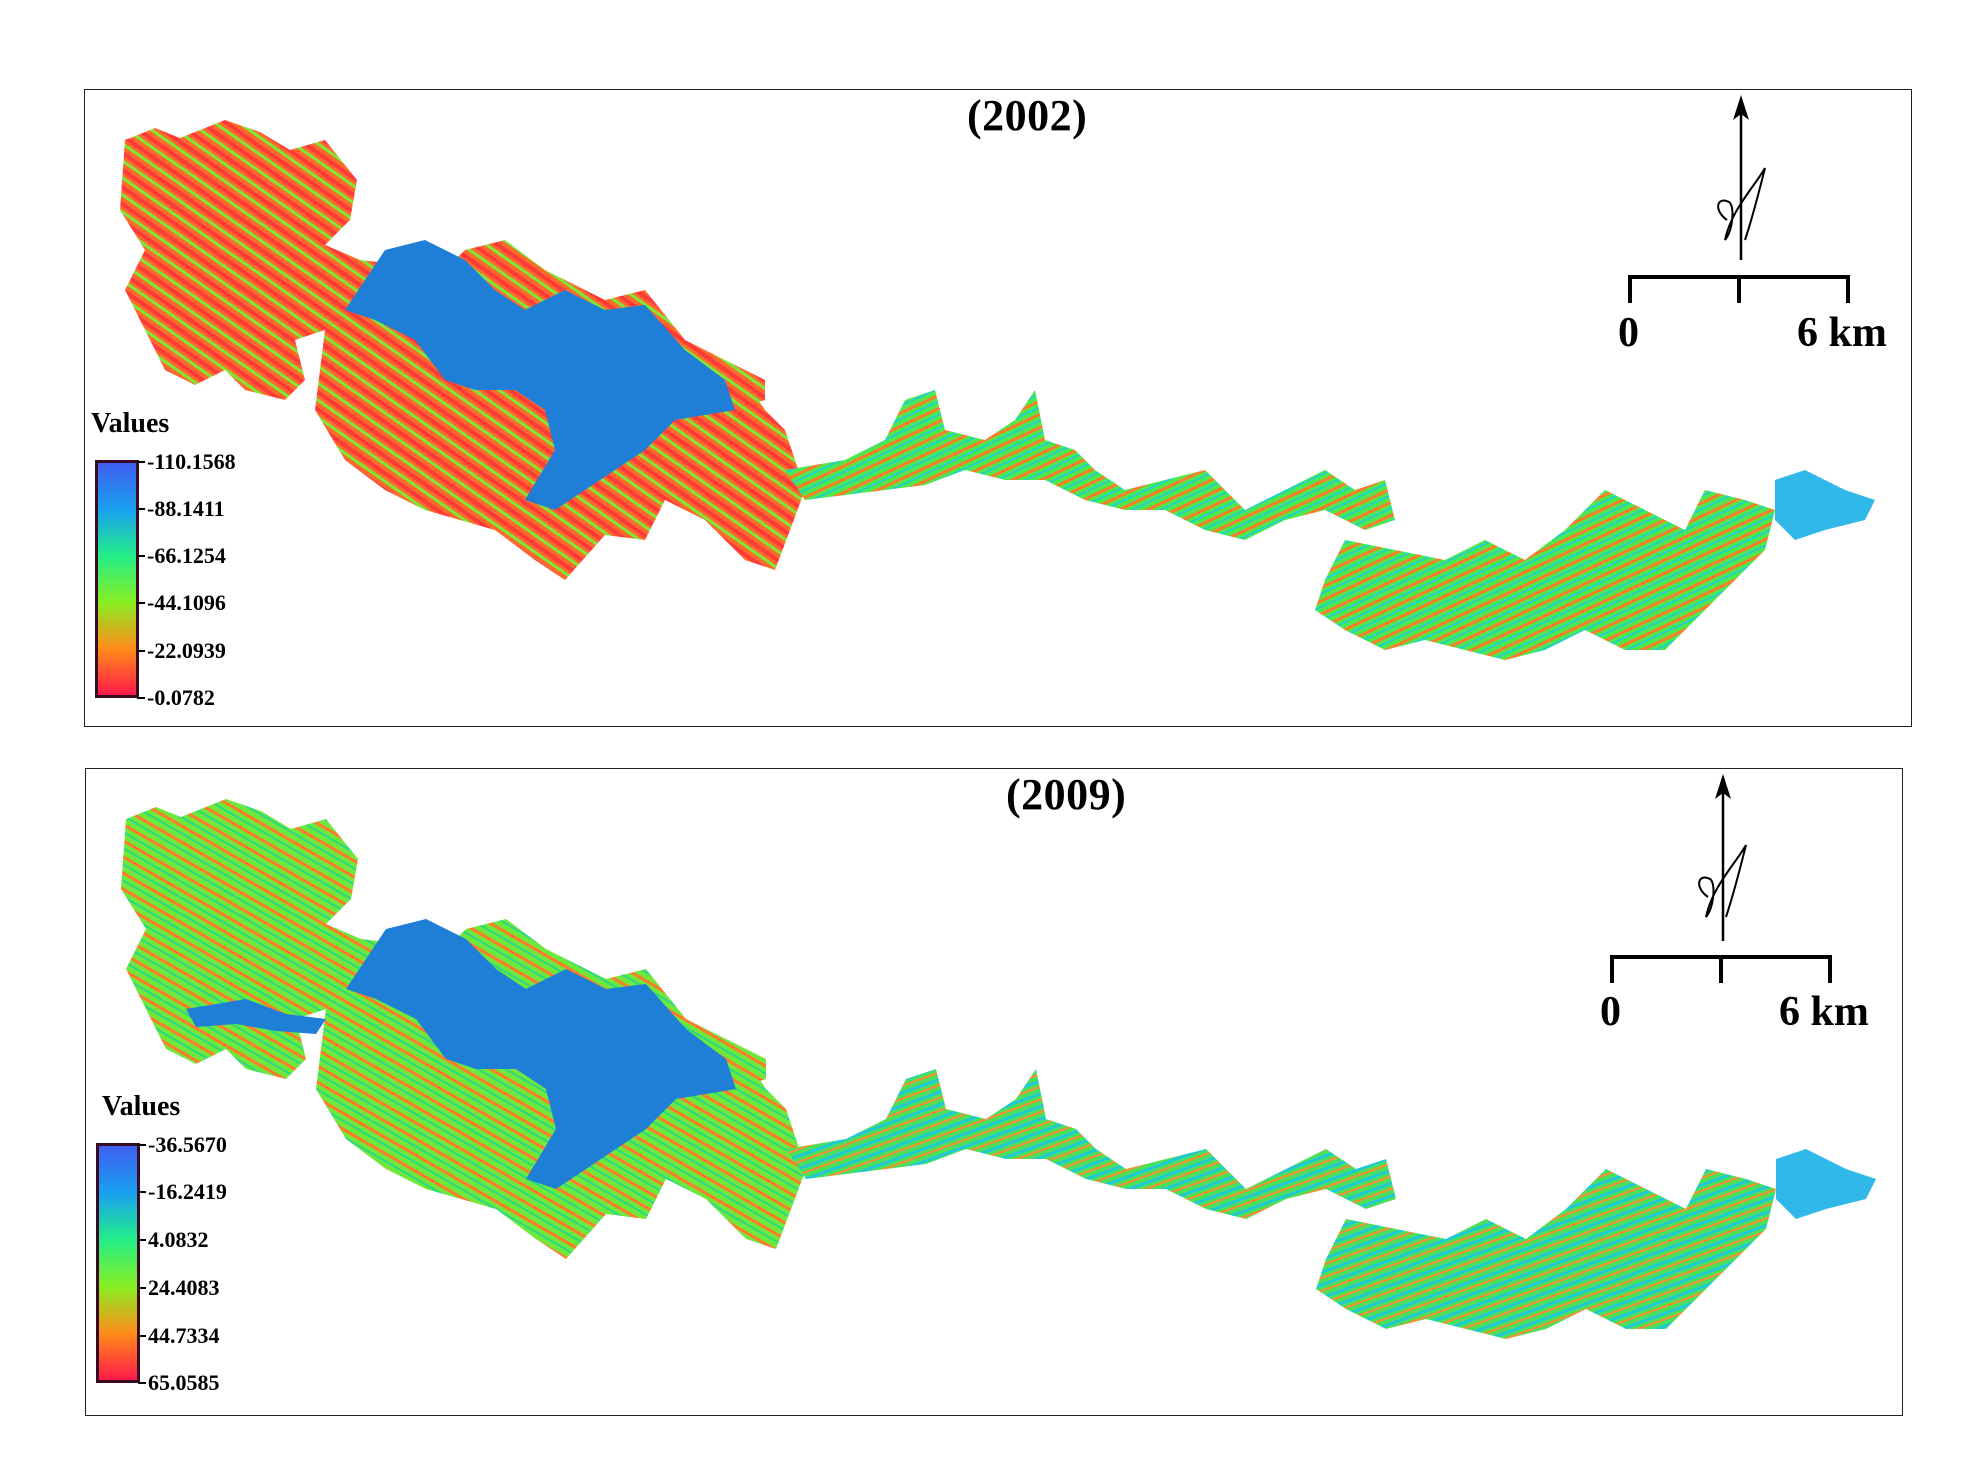  What do you see at coordinates (187, 1191) in the screenshot?
I see `legend-label: -16.2419` at bounding box center [187, 1191].